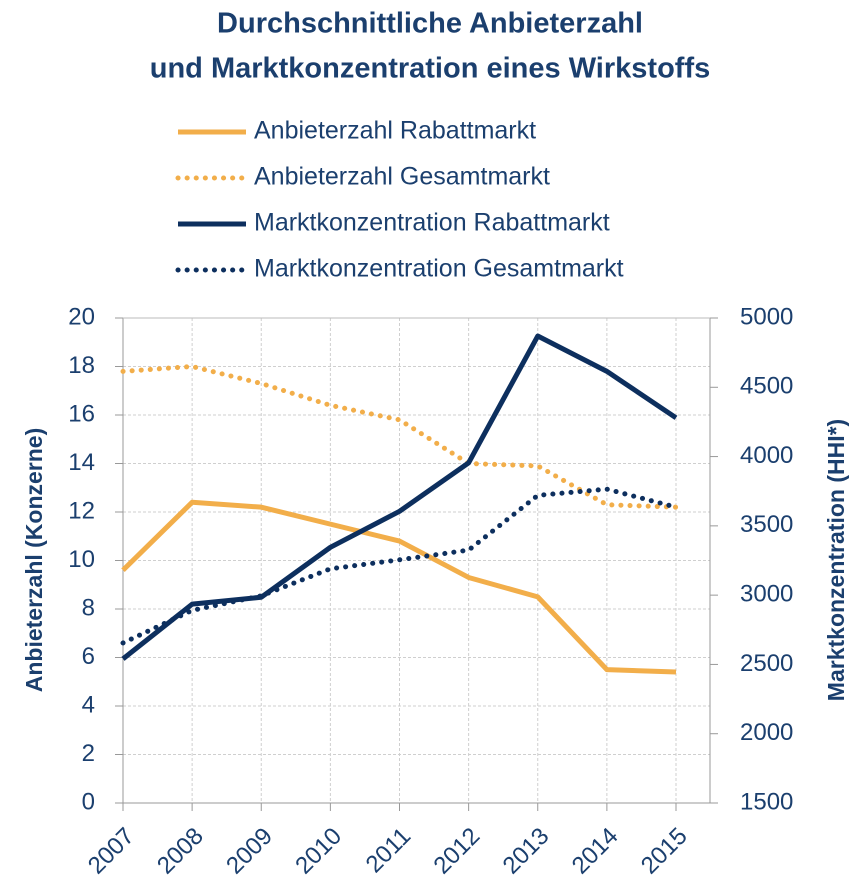 This screenshot has height=895, width=858. What do you see at coordinates (88, 607) in the screenshot?
I see `y-tick-label: 8` at bounding box center [88, 607].